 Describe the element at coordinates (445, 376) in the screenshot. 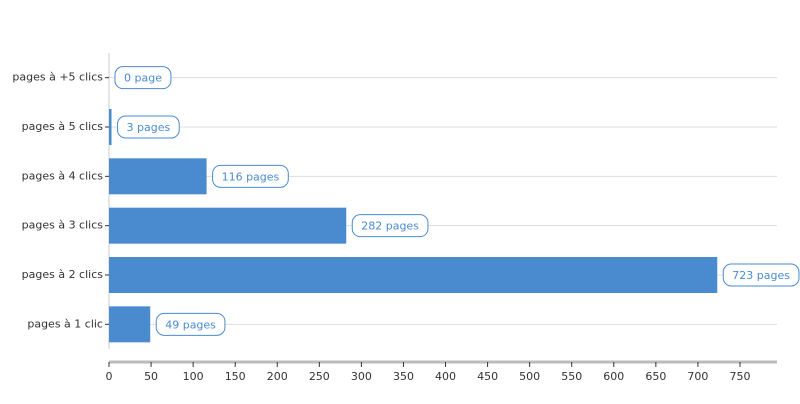

I see `x-tick-label: 400` at that location.